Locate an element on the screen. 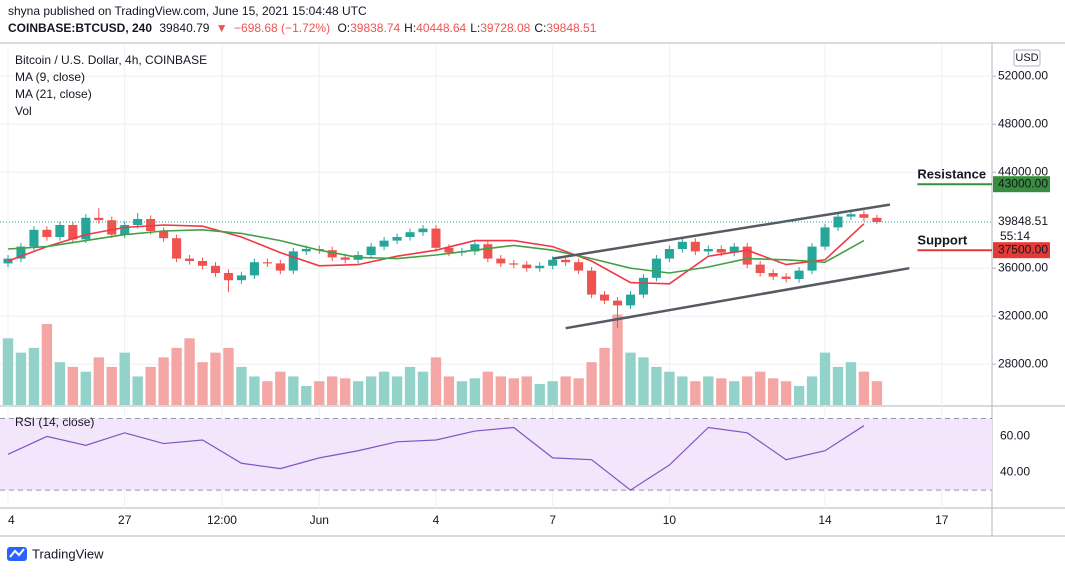 This screenshot has height=578, width=1065. legend-ma21: MA (21, close) is located at coordinates (53, 94).